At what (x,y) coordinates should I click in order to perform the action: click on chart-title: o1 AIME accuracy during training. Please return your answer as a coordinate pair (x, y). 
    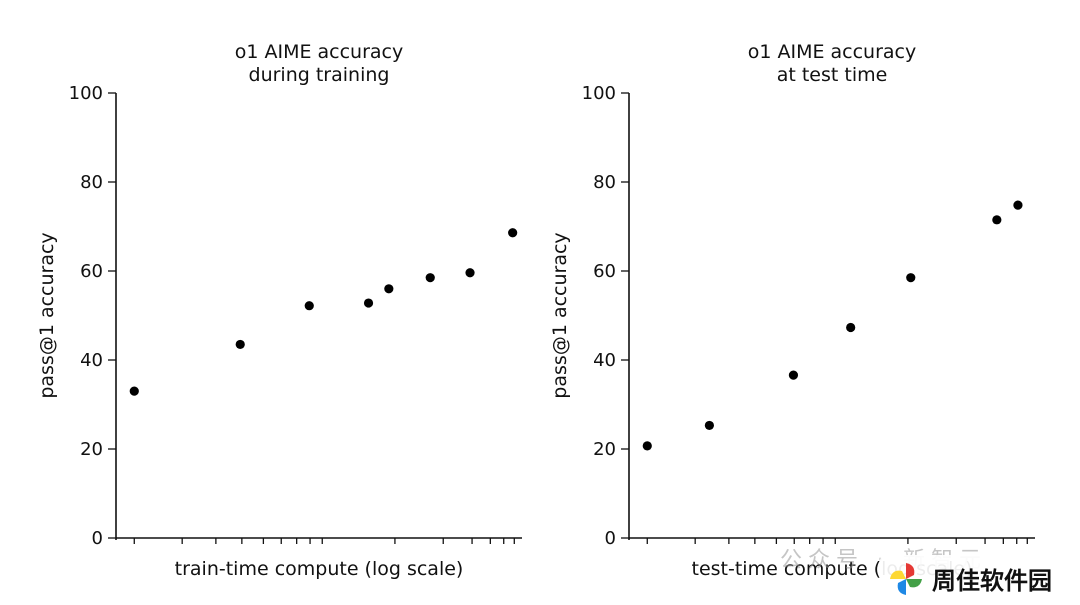
    Looking at the image, I should click on (319, 63).